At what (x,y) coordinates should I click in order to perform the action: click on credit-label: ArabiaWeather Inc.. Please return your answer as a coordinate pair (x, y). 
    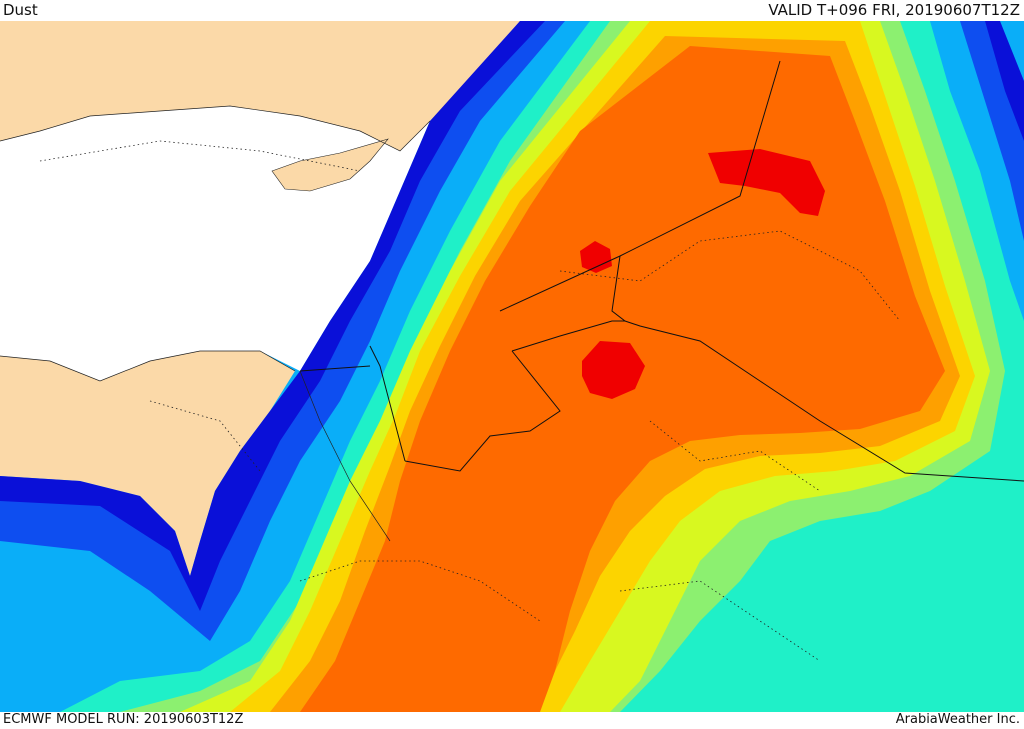
    Looking at the image, I should click on (957, 719).